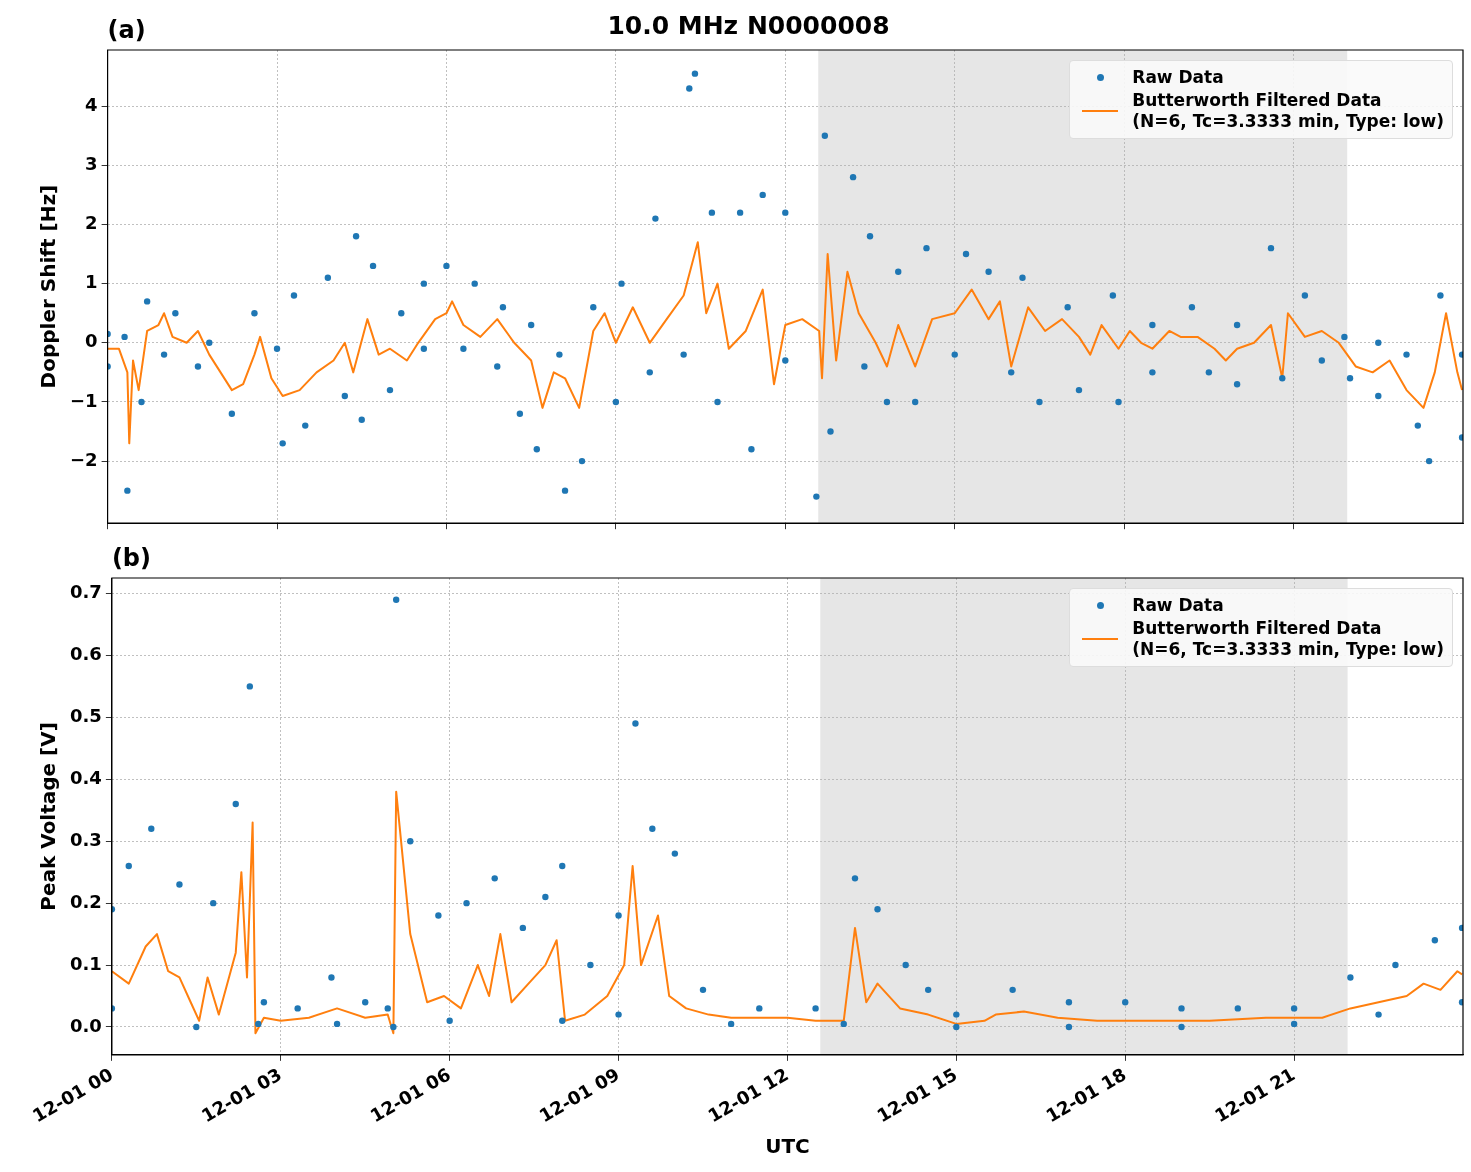 The image size is (1471, 1172). Describe the element at coordinates (86, 716) in the screenshot. I see `y-tick-label: 0.5` at that location.